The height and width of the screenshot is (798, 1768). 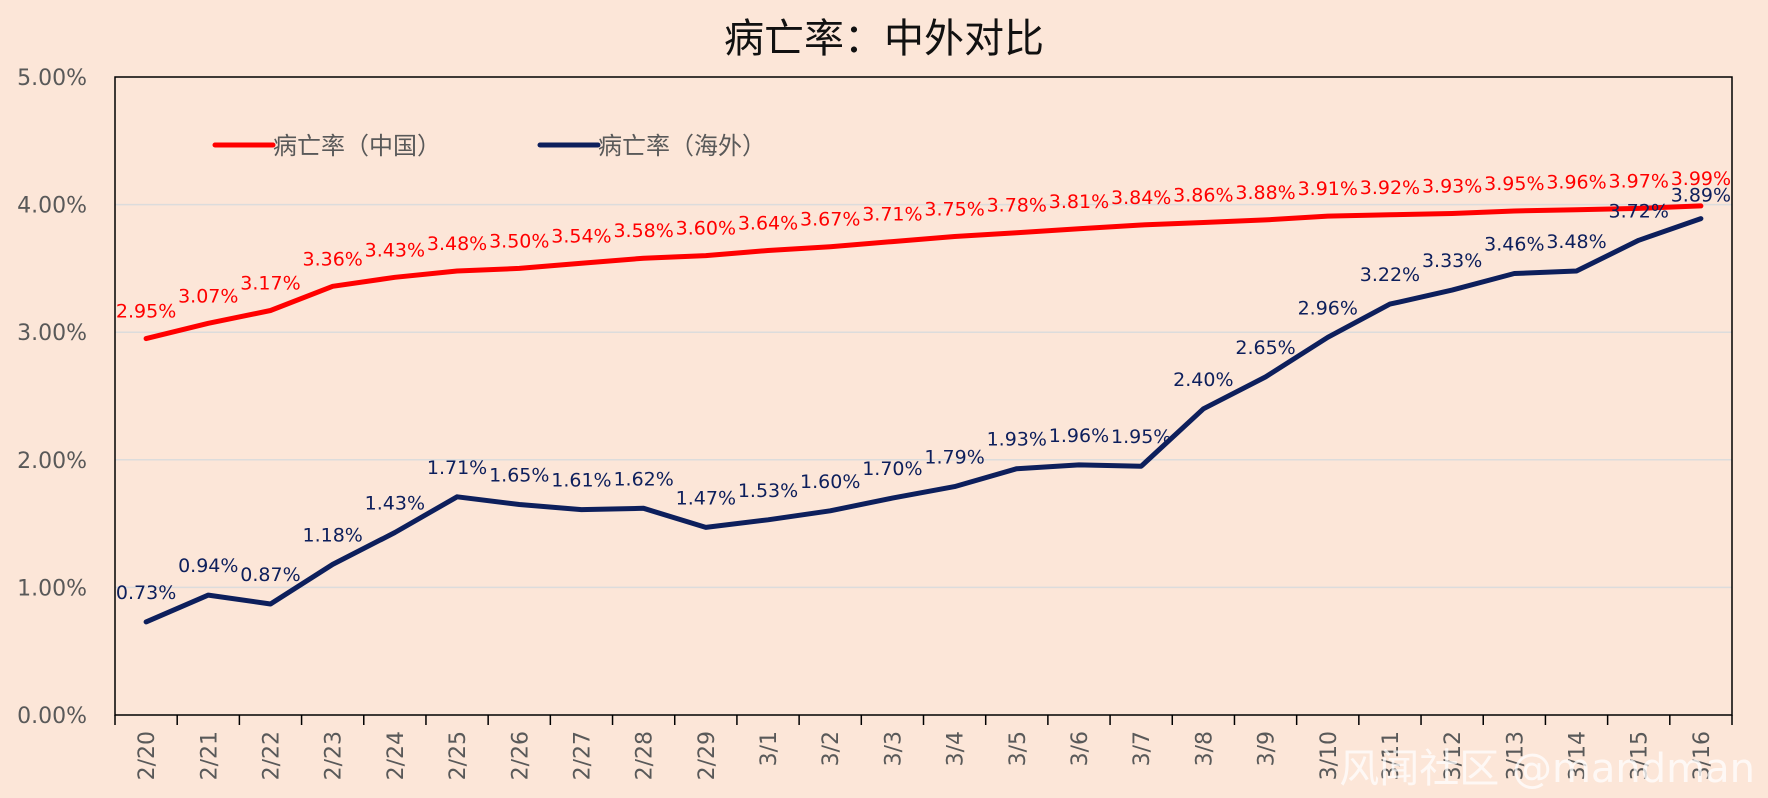 What do you see at coordinates (52, 333) in the screenshot?
I see `y-tick-label: 3.00%` at bounding box center [52, 333].